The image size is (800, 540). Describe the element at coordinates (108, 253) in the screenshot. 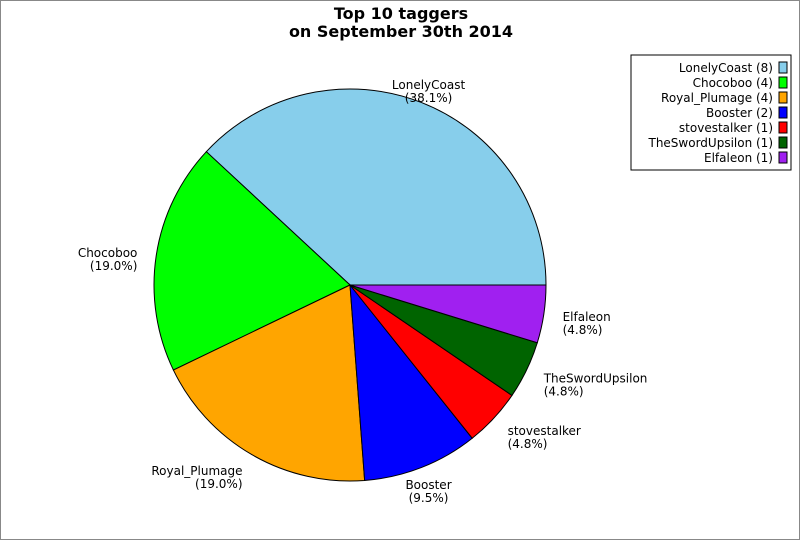

I see `slice-label: Chocoboo` at that location.